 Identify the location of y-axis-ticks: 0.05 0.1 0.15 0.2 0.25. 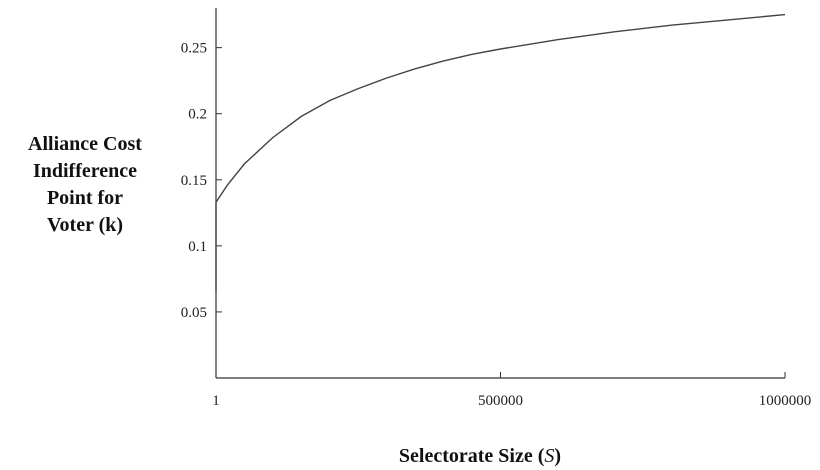
(201, 181).